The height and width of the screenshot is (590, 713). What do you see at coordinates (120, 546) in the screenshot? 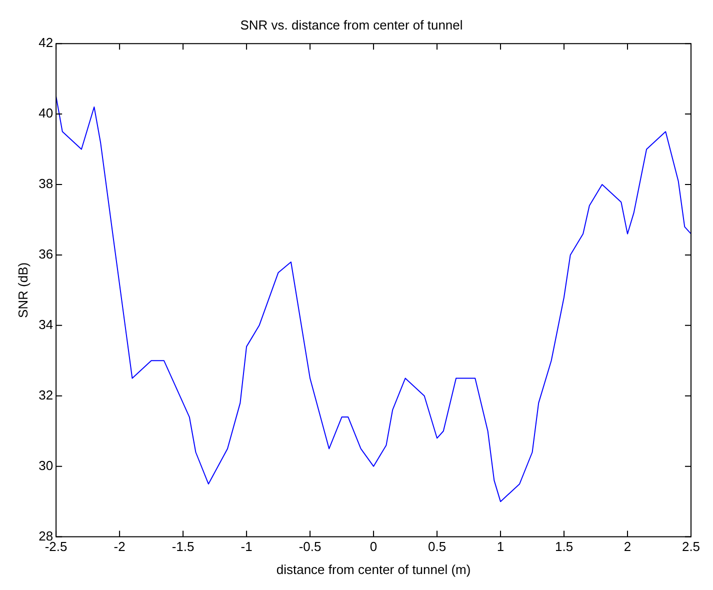
I see `x-tick-label: -2` at bounding box center [120, 546].